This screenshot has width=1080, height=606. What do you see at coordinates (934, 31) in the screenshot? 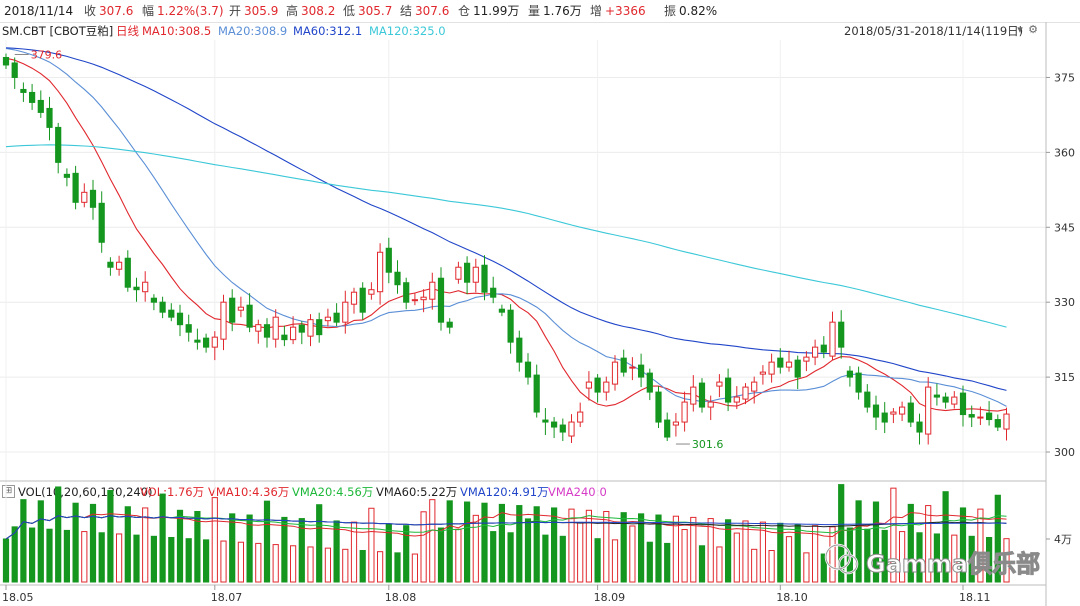
I see `date-range: 2018/05/31-2018/11/14(119日)` at bounding box center [934, 31].